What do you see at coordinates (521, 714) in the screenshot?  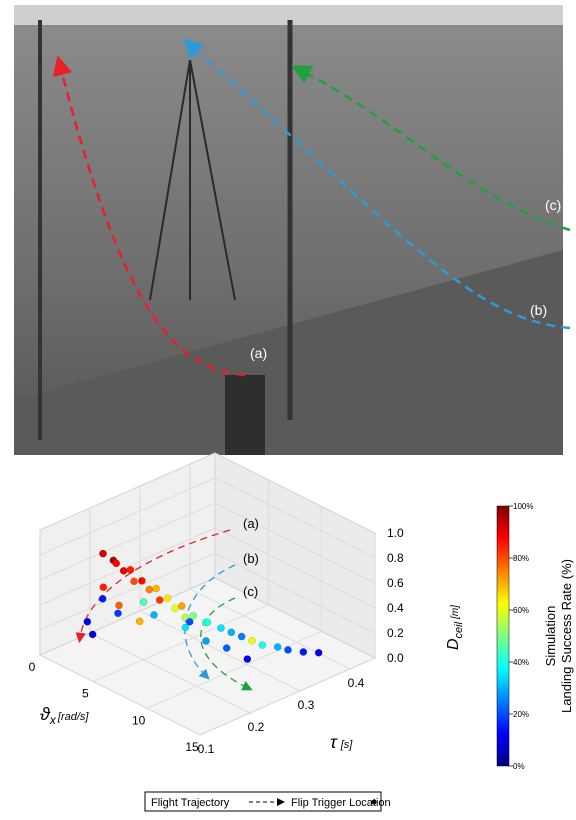 I see `colorbar-tick-label: 20%` at bounding box center [521, 714].